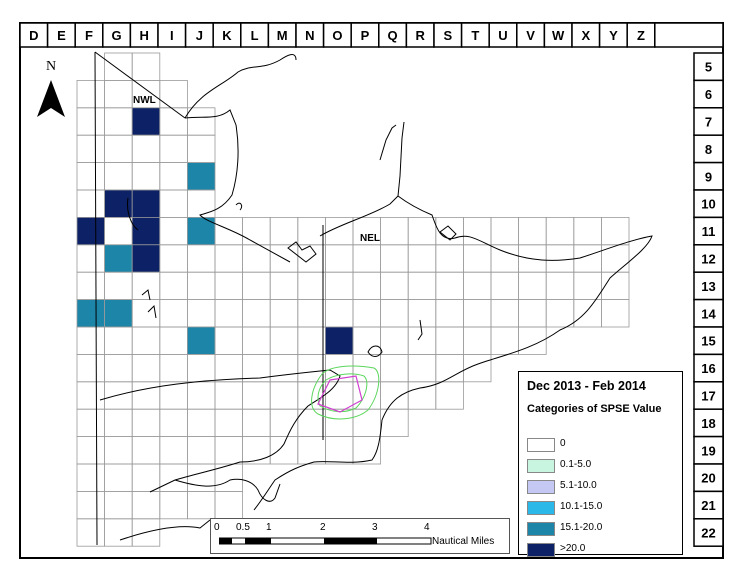  Describe the element at coordinates (117, 35) in the screenshot. I see `column-label: G` at that location.